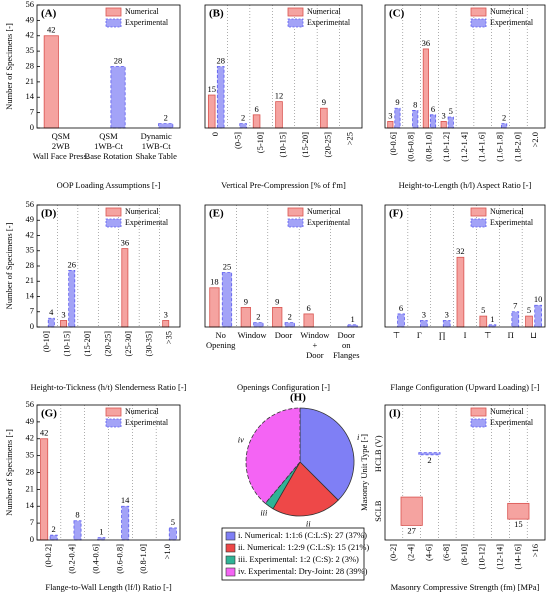 This screenshot has height=599, width=550. What do you see at coordinates (241, 439) in the screenshot?
I see `slice-label: iv` at bounding box center [241, 439].